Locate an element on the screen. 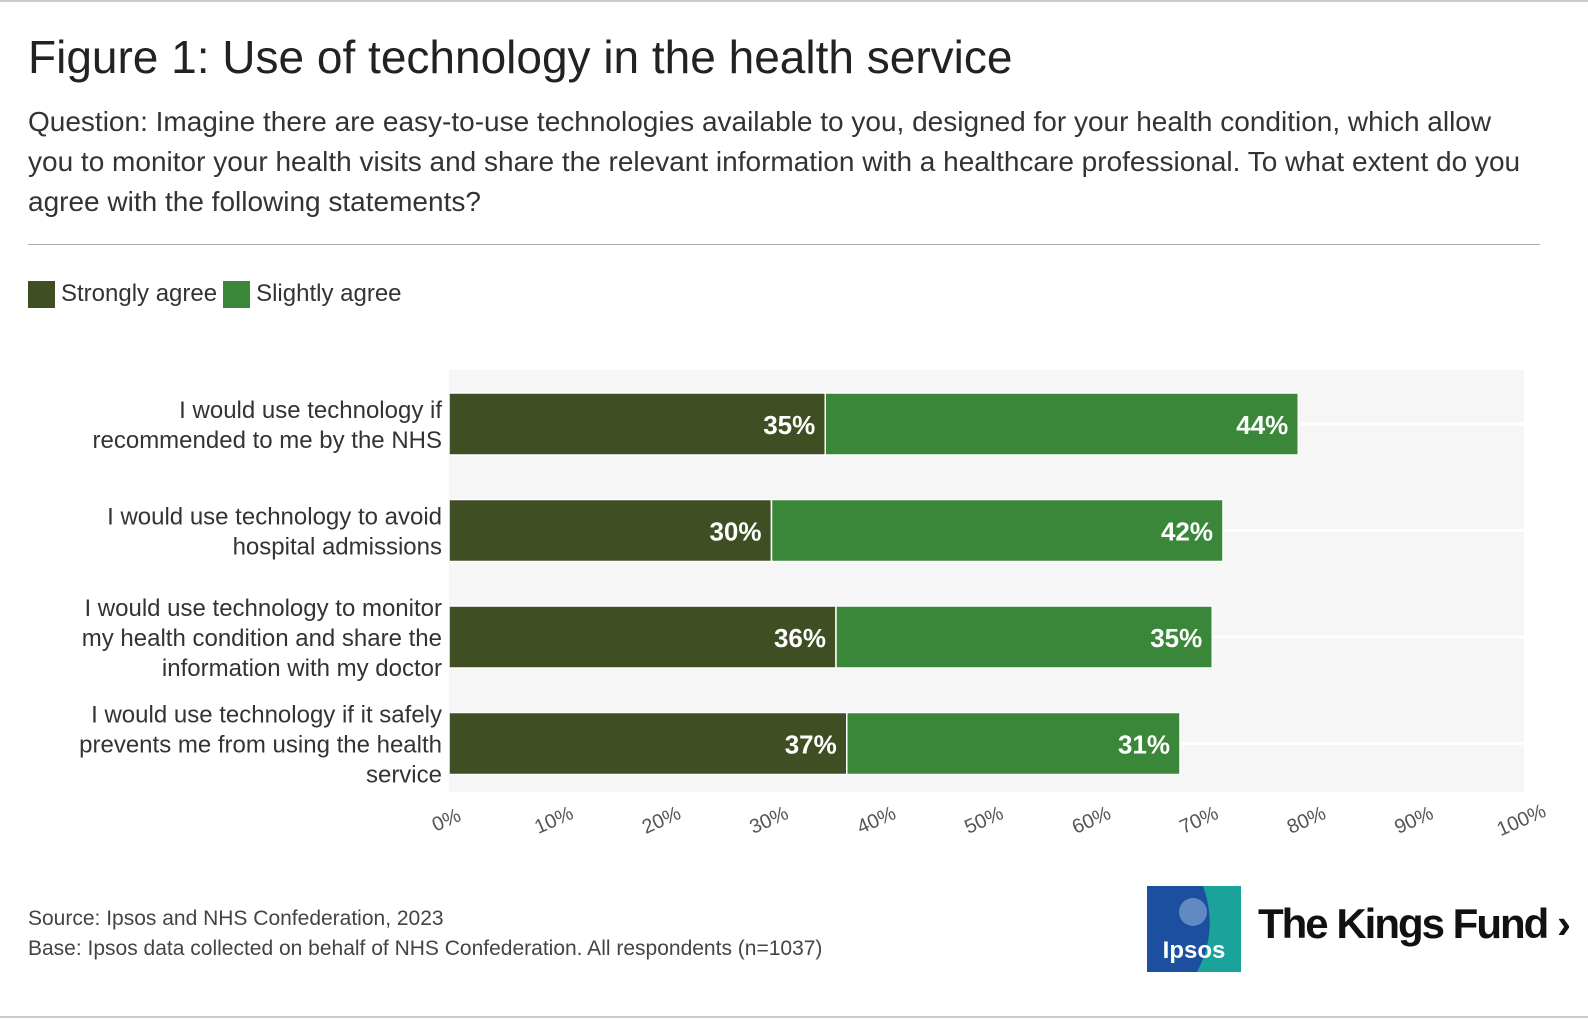 The image size is (1588, 1020). legend-item-strongly-agree: Strongly agree is located at coordinates (122, 294).